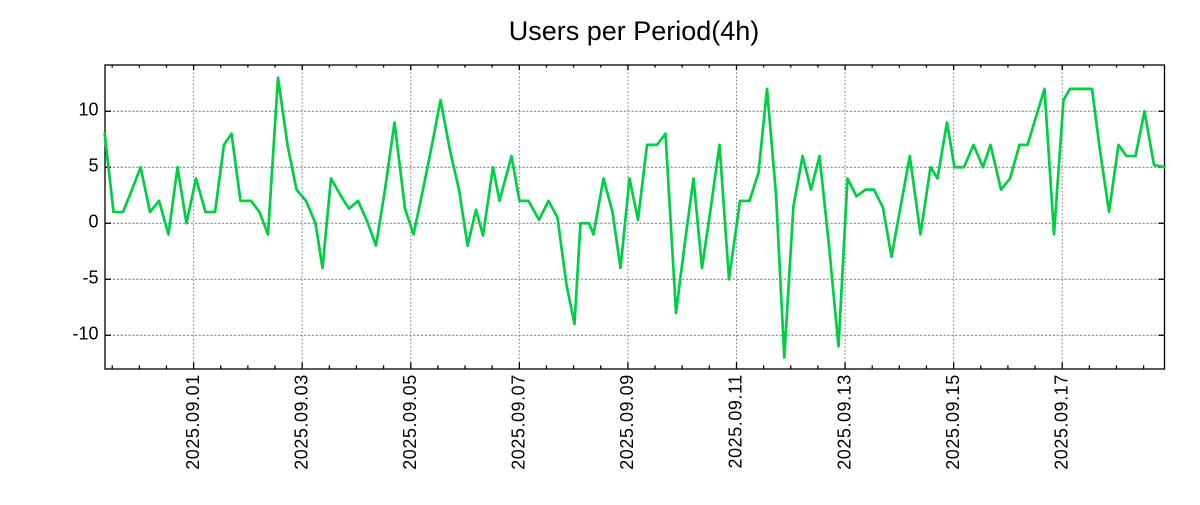  I want to click on svg-text: 2025.09.11, so click(736, 421).